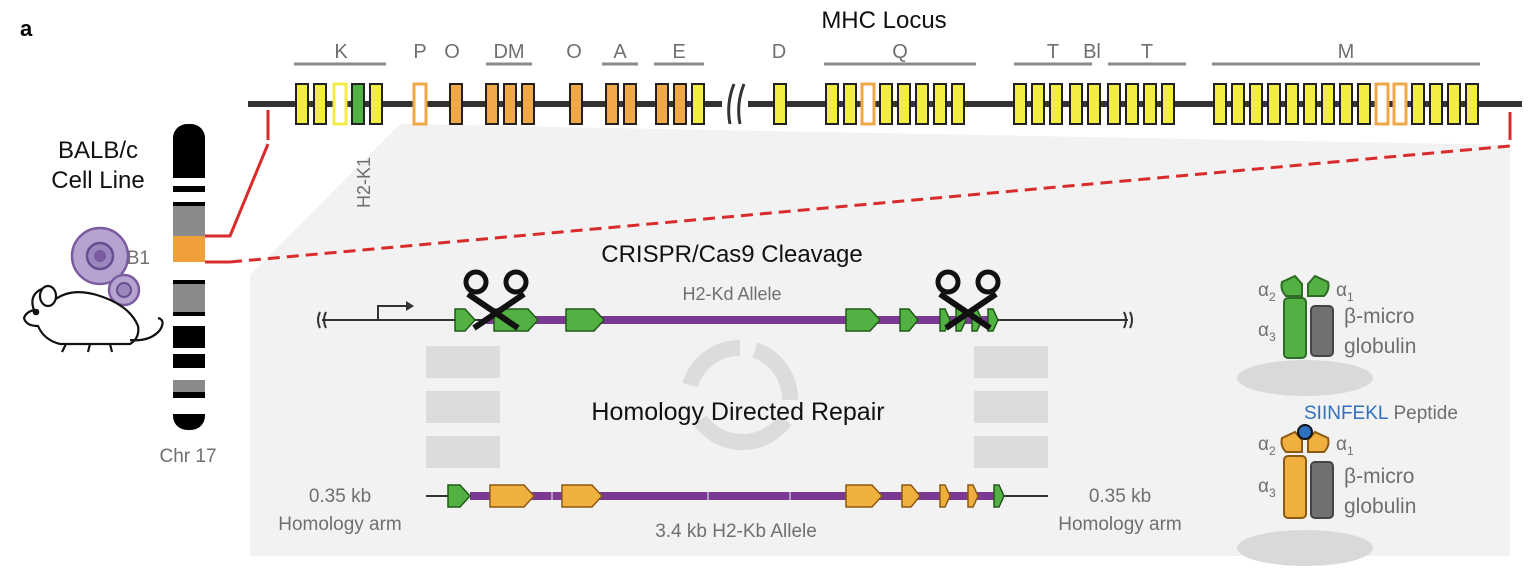 The width and height of the screenshot is (1536, 576). What do you see at coordinates (844, 52) in the screenshot?
I see `region-labels: K P O DM O A E D Q T Bl T M` at bounding box center [844, 52].